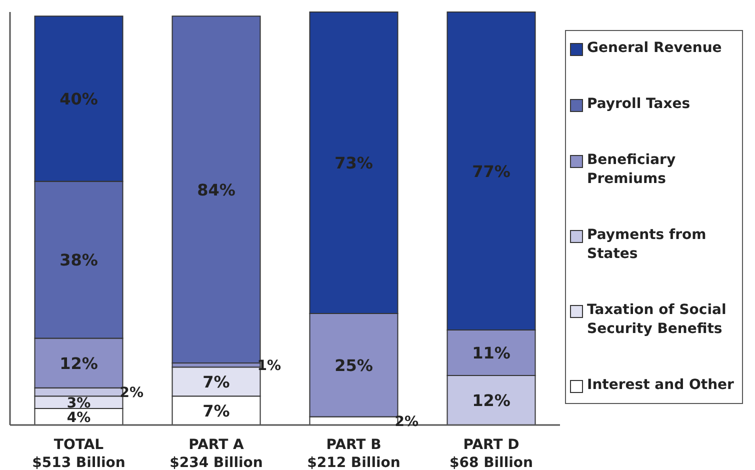  What do you see at coordinates (491, 352) in the screenshot?
I see `data-label: 11%` at bounding box center [491, 352].